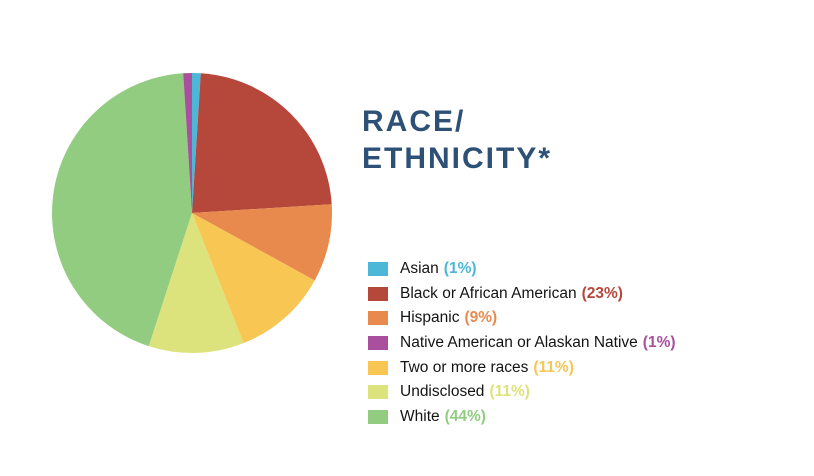  I want to click on legend-percent: (44%), so click(465, 416).